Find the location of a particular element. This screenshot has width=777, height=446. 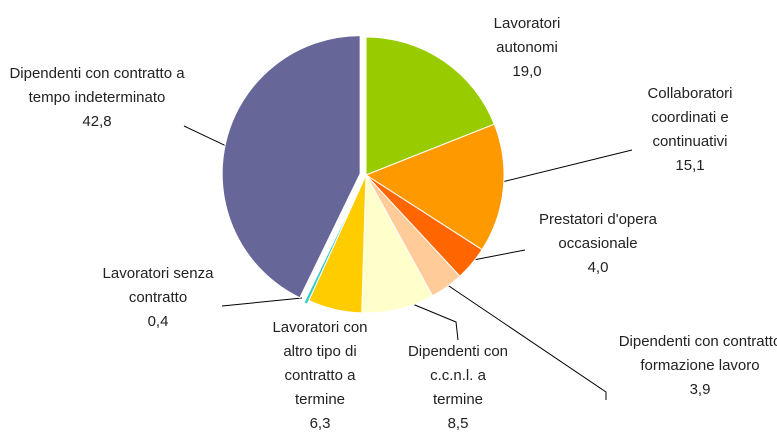

category-name: Lavoratori senza contratto is located at coordinates (158, 285).